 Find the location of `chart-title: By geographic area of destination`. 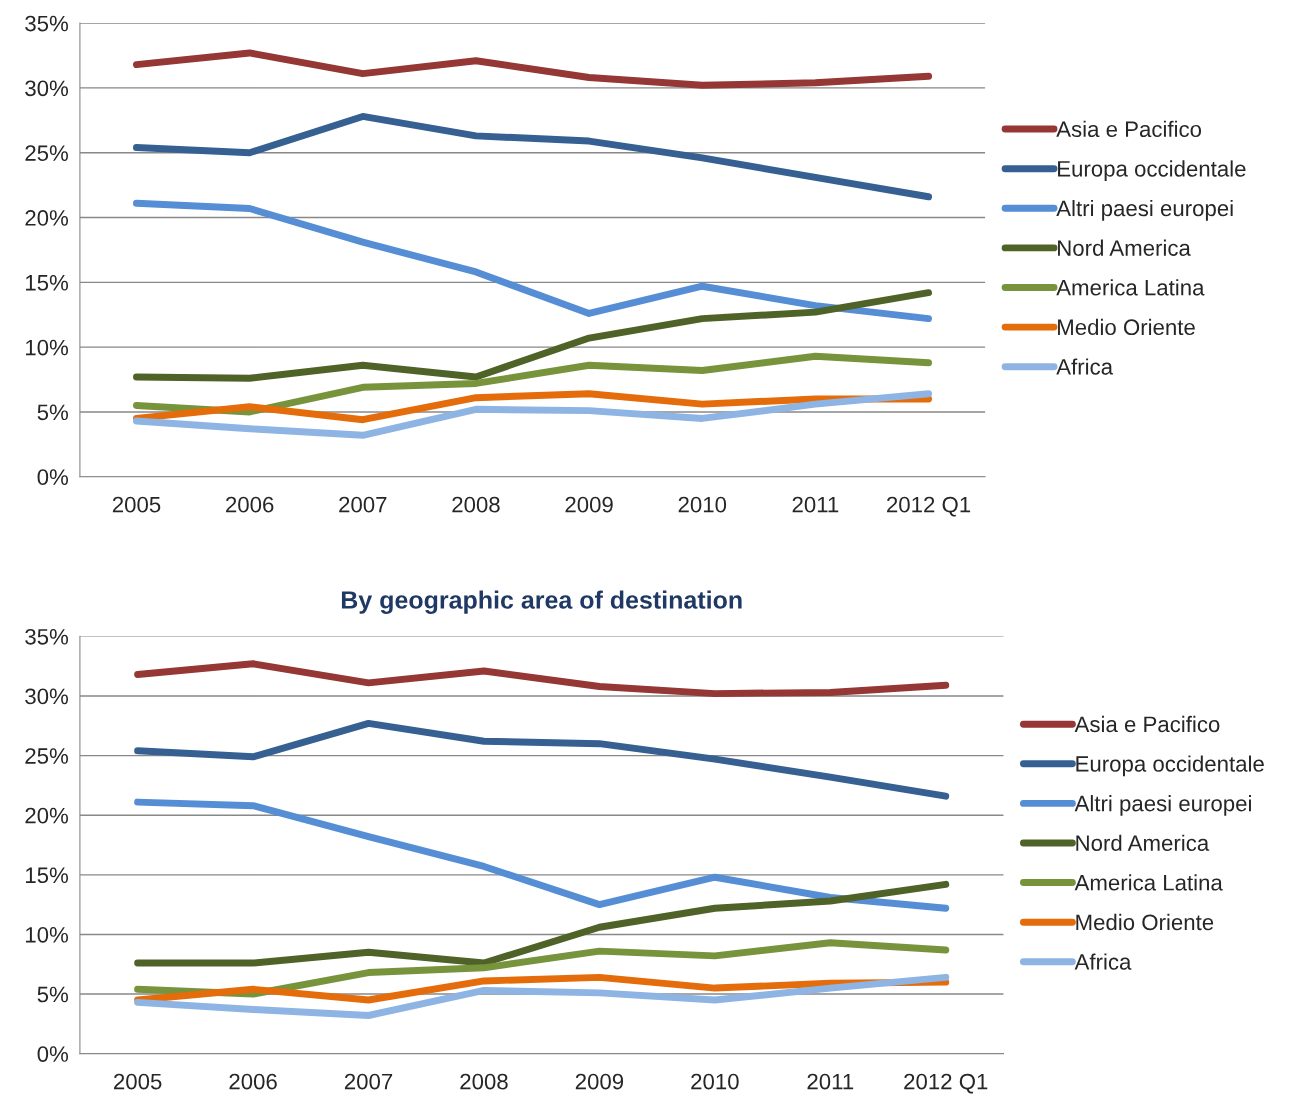

chart-title: By geographic area of destination is located at coordinates (541, 602).